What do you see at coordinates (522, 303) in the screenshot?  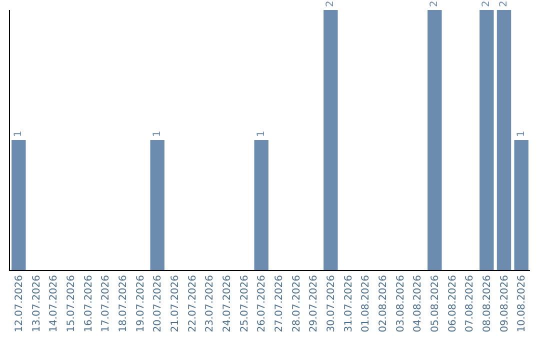 I see `x-tick-label: 10.08.2026` at bounding box center [522, 303].